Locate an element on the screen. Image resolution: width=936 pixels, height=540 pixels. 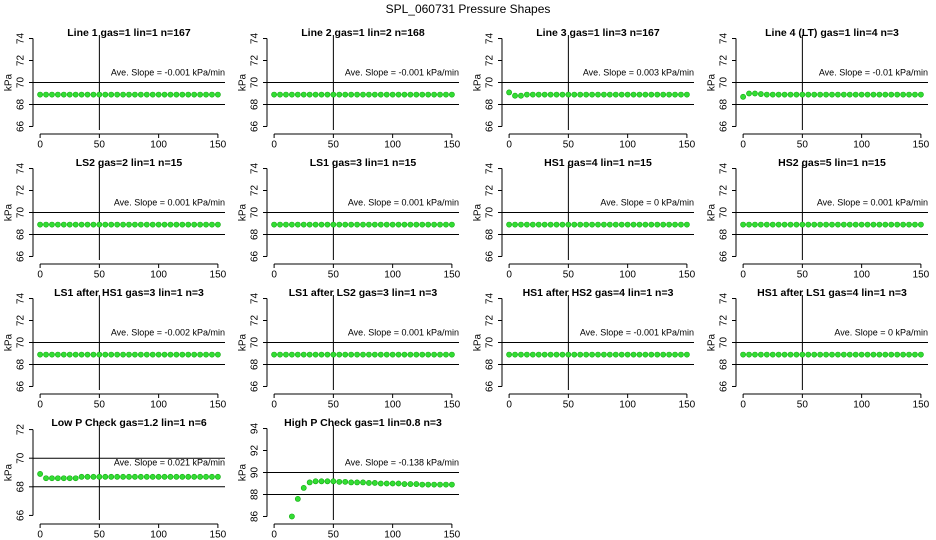
y-tick-label: 66 is located at coordinates (255, 386).